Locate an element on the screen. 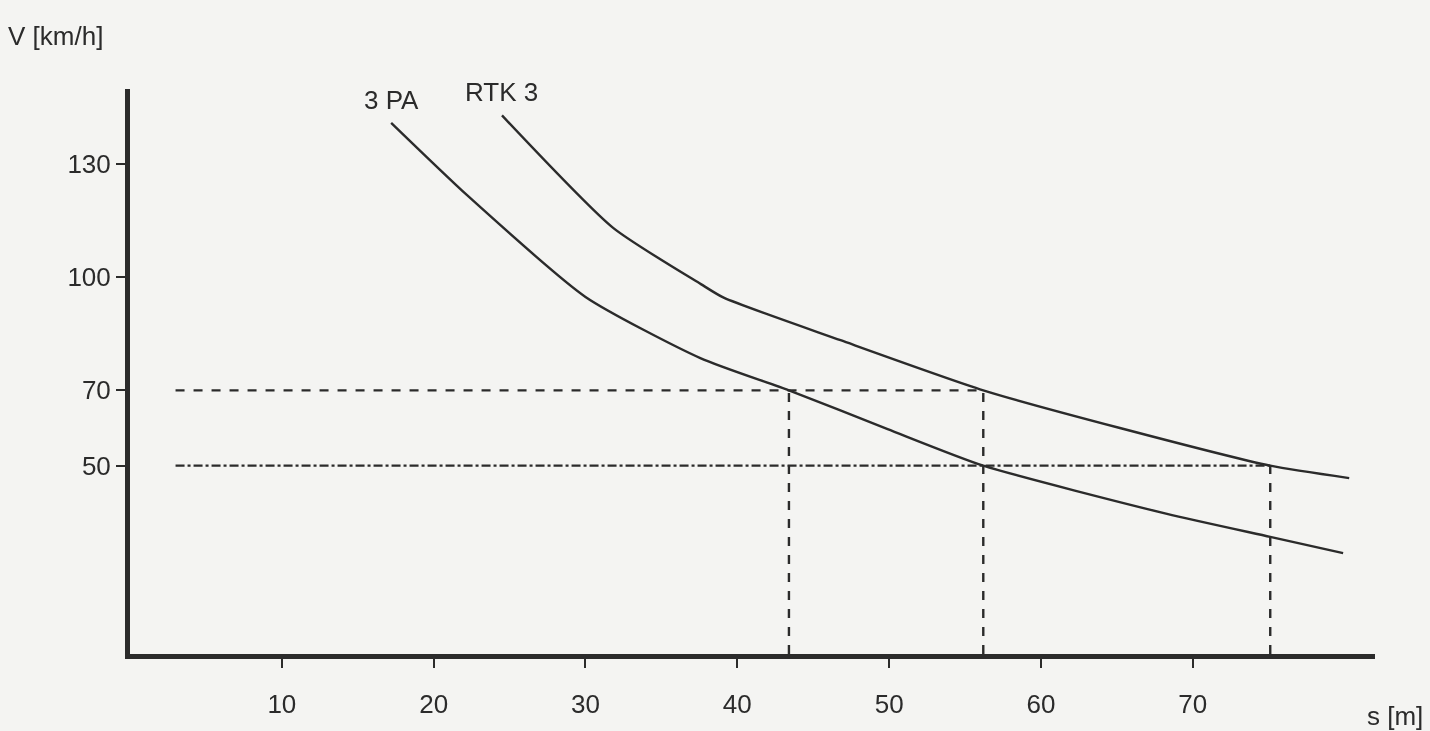  x-tick-label: 30 is located at coordinates (585, 704).